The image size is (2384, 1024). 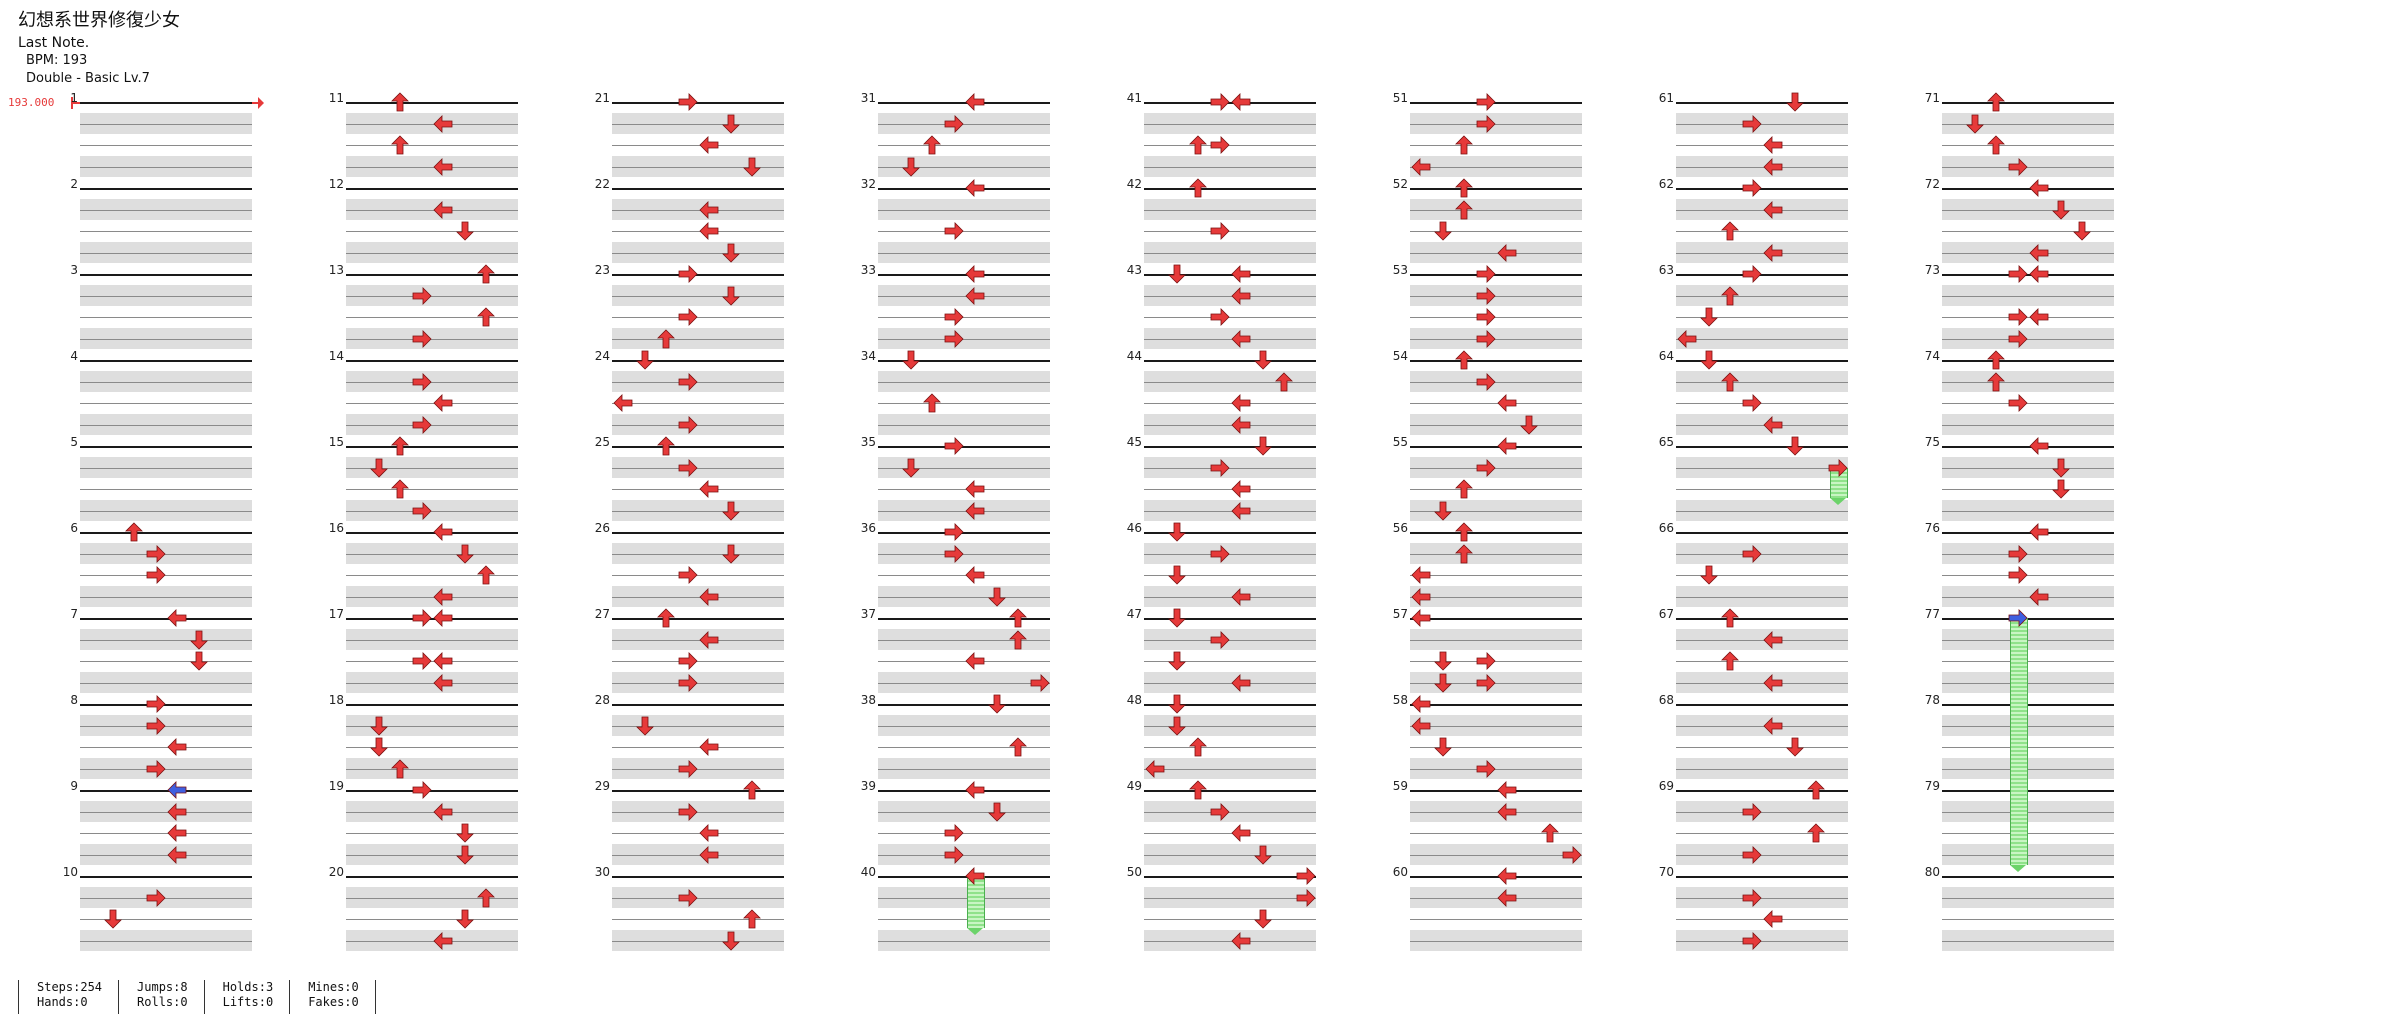 I want to click on measure: 6, so click(x=161, y=569).